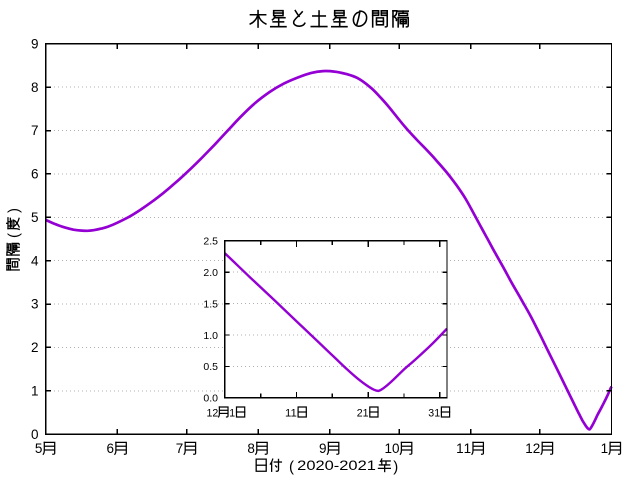 Image resolution: width=640 pixels, height=480 pixels. What do you see at coordinates (35, 304) in the screenshot?
I see `svg-text: 3` at bounding box center [35, 304].